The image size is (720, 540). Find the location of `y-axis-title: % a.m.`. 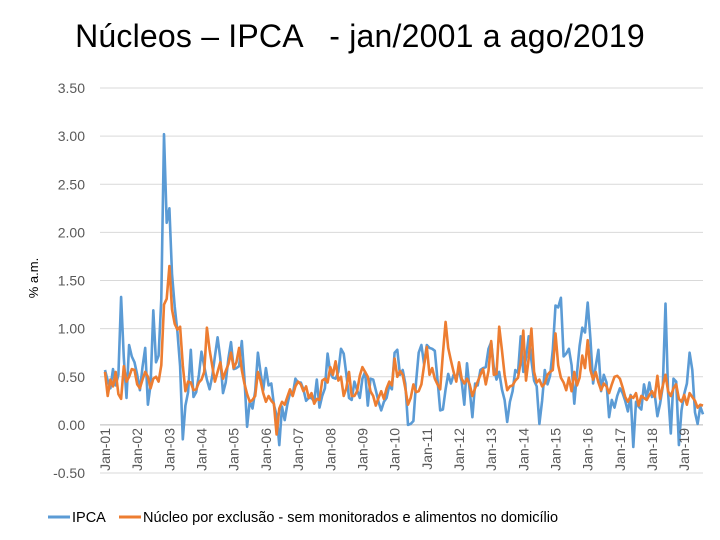

y-axis-title: % a.m. is located at coordinates (33, 278).